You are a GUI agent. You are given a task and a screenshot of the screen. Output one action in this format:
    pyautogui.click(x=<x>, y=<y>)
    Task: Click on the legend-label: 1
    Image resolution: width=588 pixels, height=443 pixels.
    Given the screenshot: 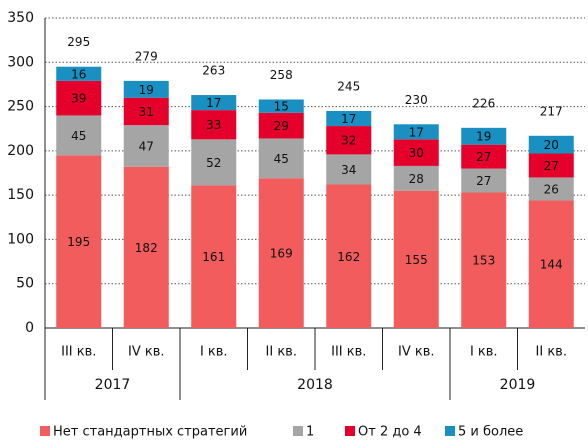 What is the action you would take?
    pyautogui.click(x=310, y=432)
    